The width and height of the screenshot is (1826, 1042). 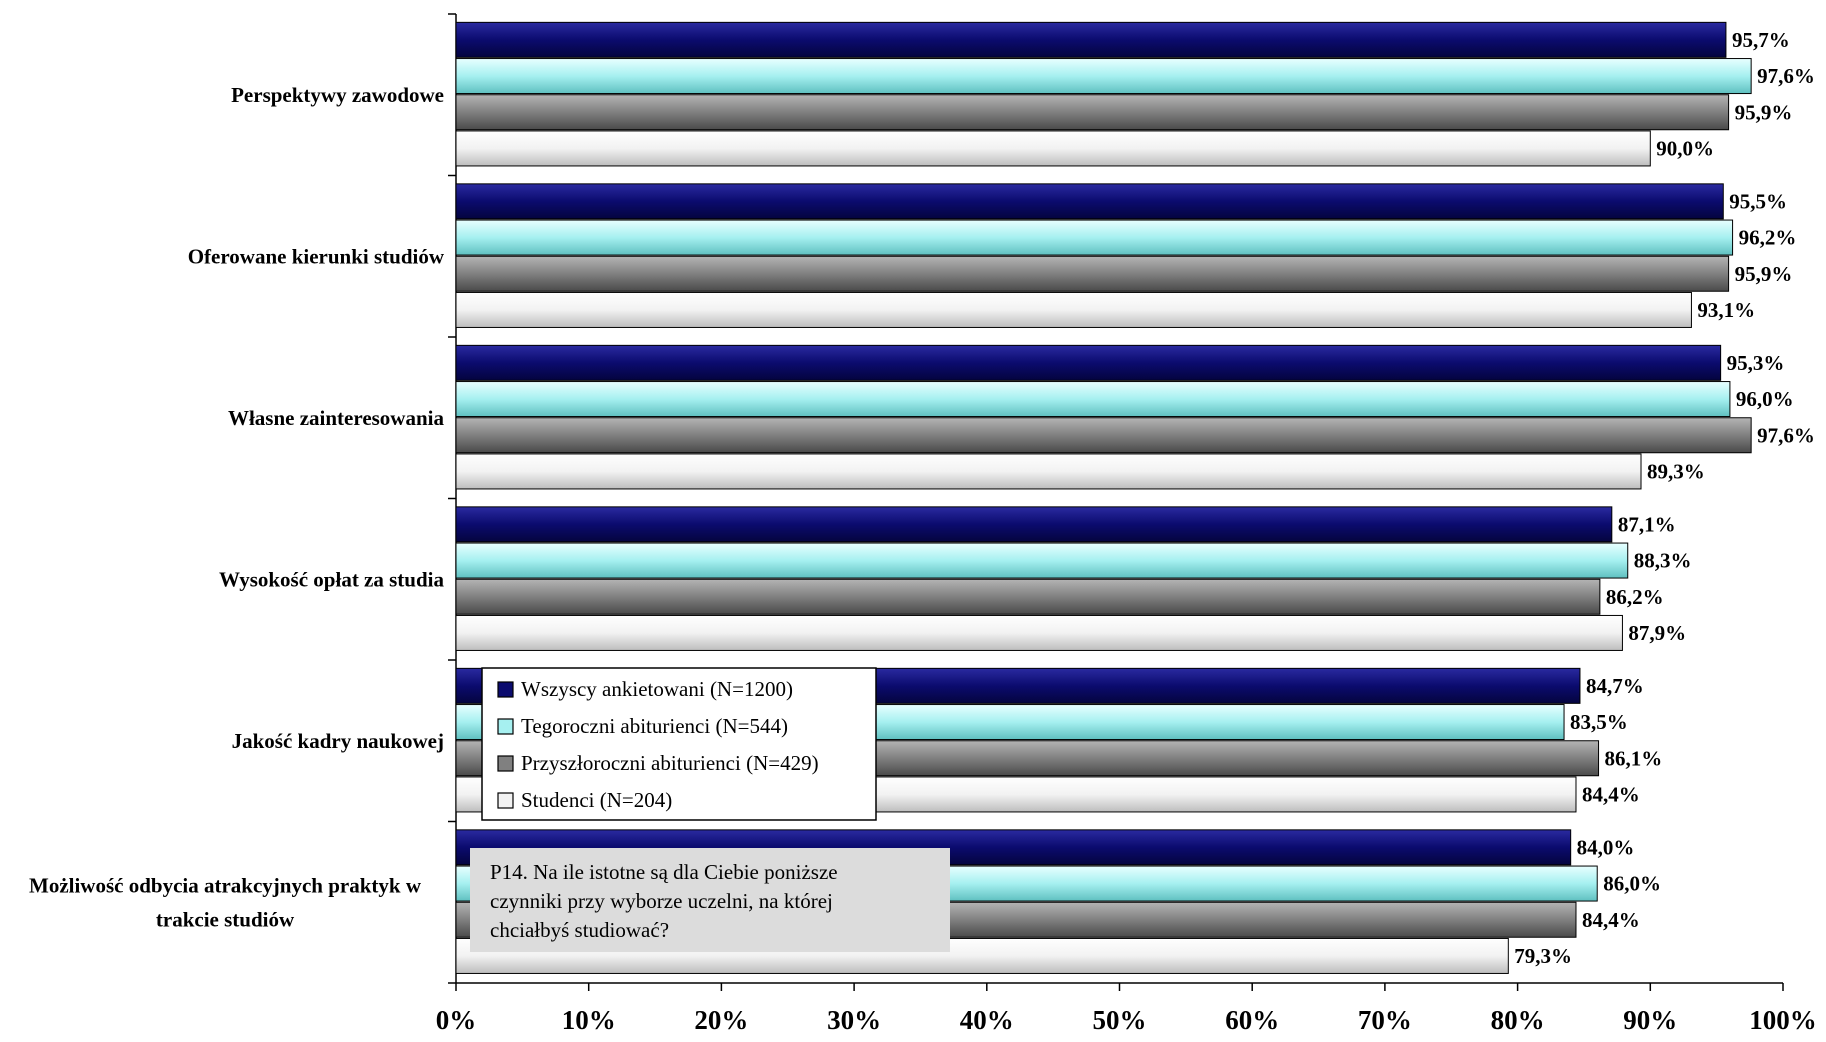 What do you see at coordinates (1635, 597) in the screenshot?
I see `data-label: 86,2%` at bounding box center [1635, 597].